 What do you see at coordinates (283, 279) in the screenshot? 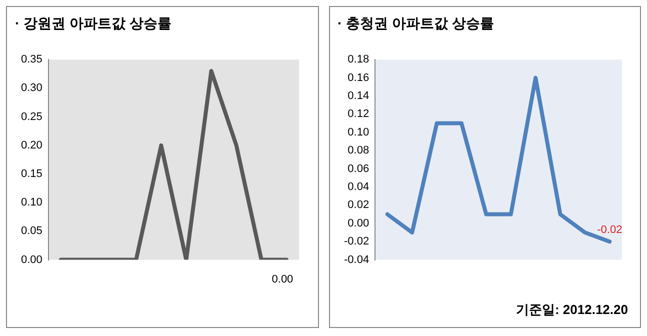
I see `data-label: 0.00` at bounding box center [283, 279].